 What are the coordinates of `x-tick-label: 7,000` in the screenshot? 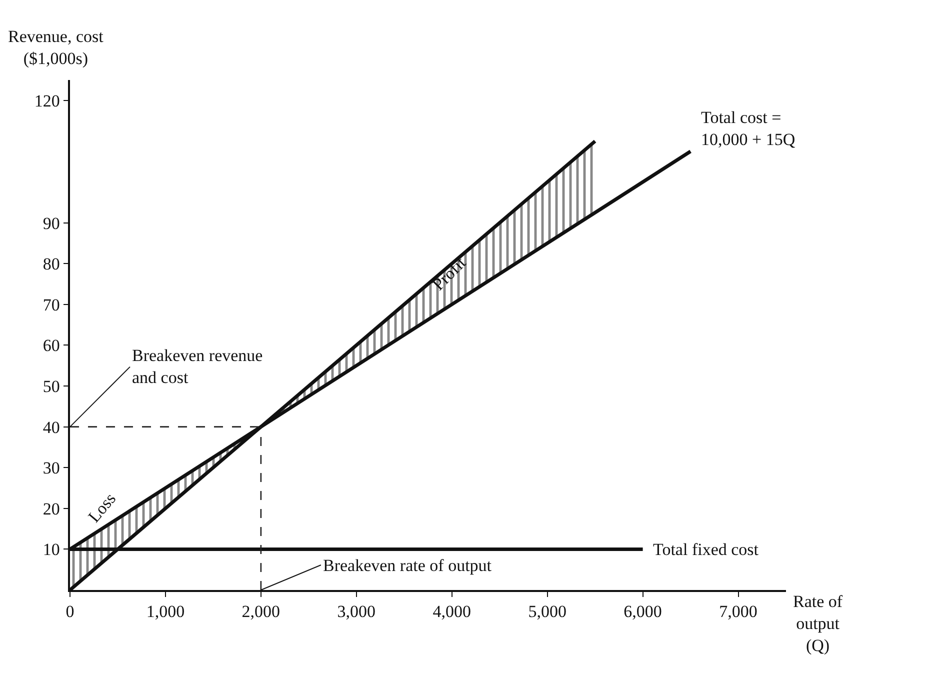 It's located at (738, 612).